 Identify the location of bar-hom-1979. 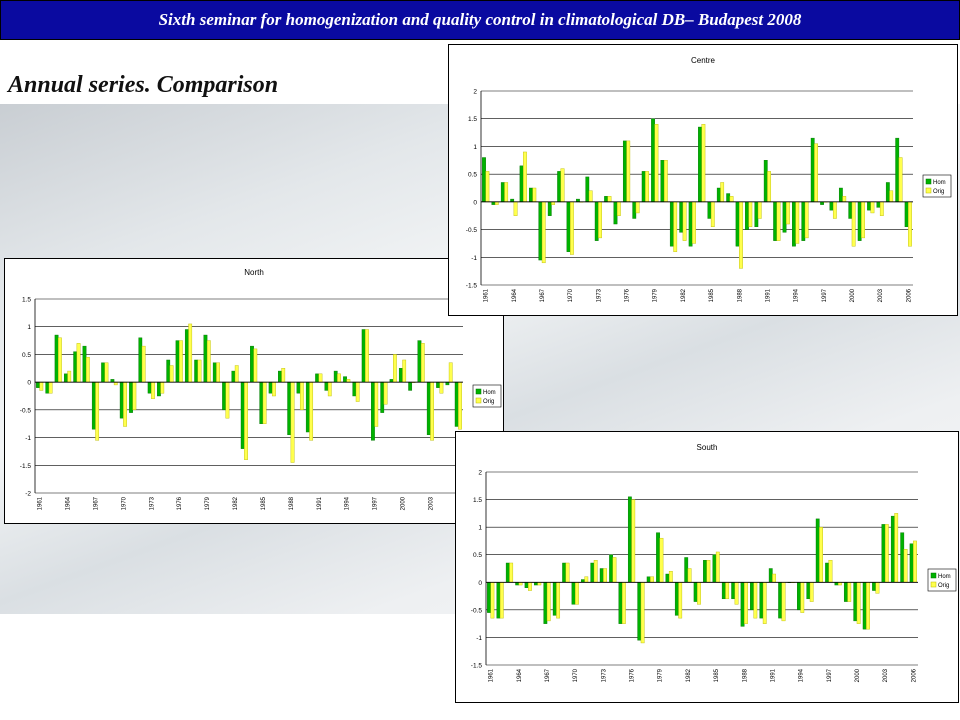
(653, 160).